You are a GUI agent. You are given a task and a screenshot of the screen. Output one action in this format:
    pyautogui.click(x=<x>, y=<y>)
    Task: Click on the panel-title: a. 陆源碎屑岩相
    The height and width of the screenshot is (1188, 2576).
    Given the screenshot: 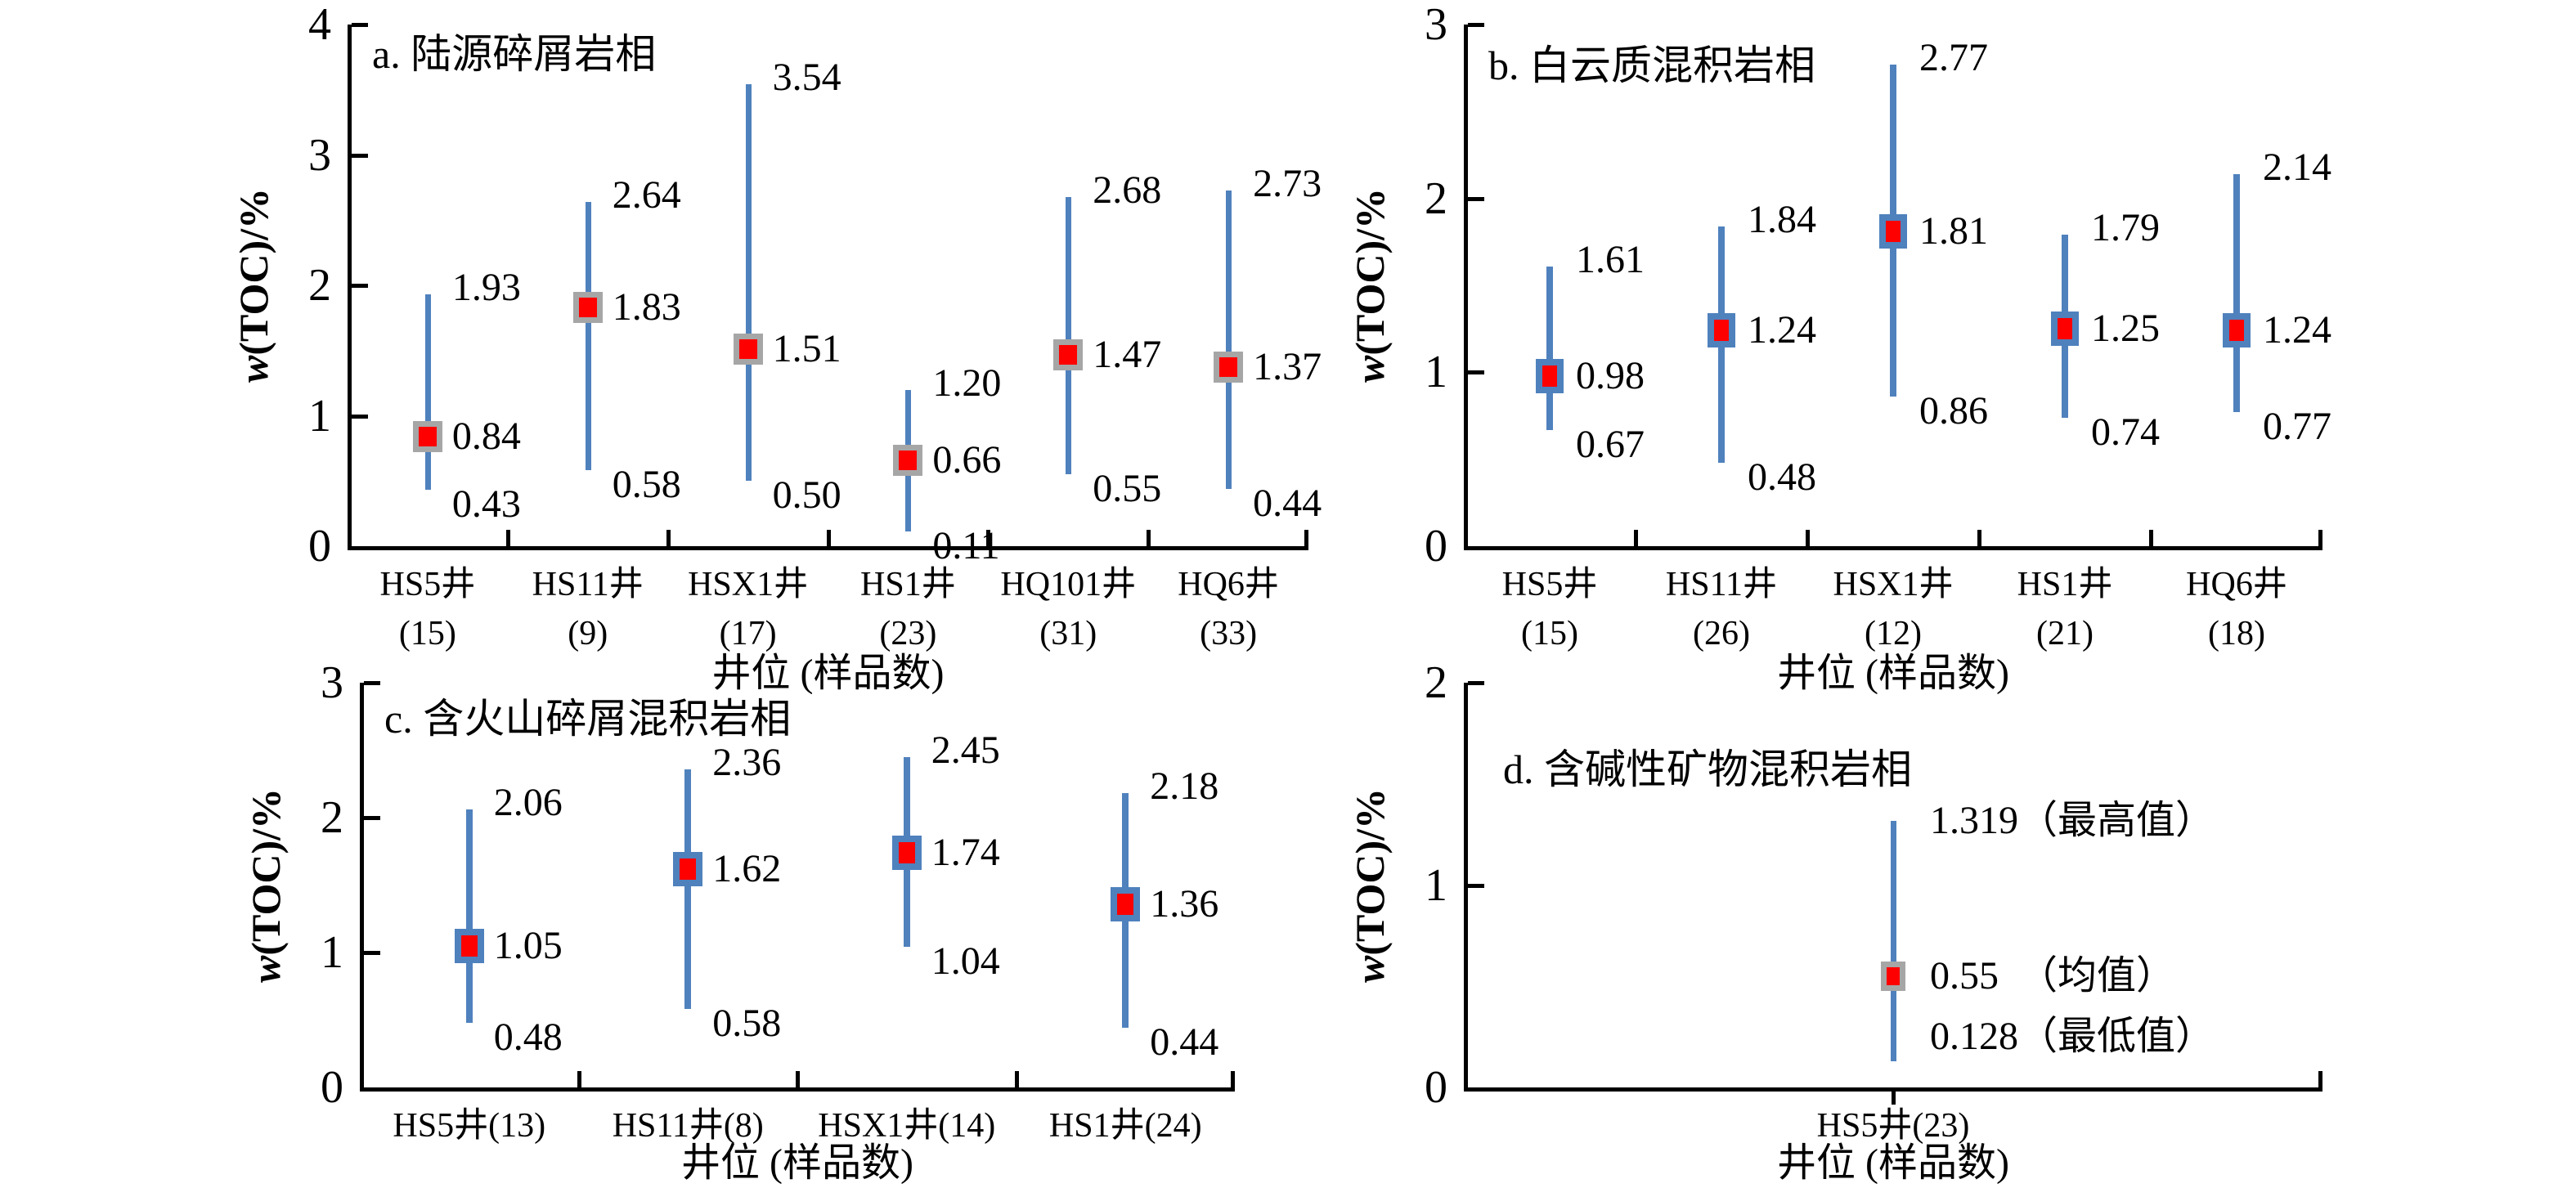 What is the action you would take?
    pyautogui.click(x=514, y=54)
    